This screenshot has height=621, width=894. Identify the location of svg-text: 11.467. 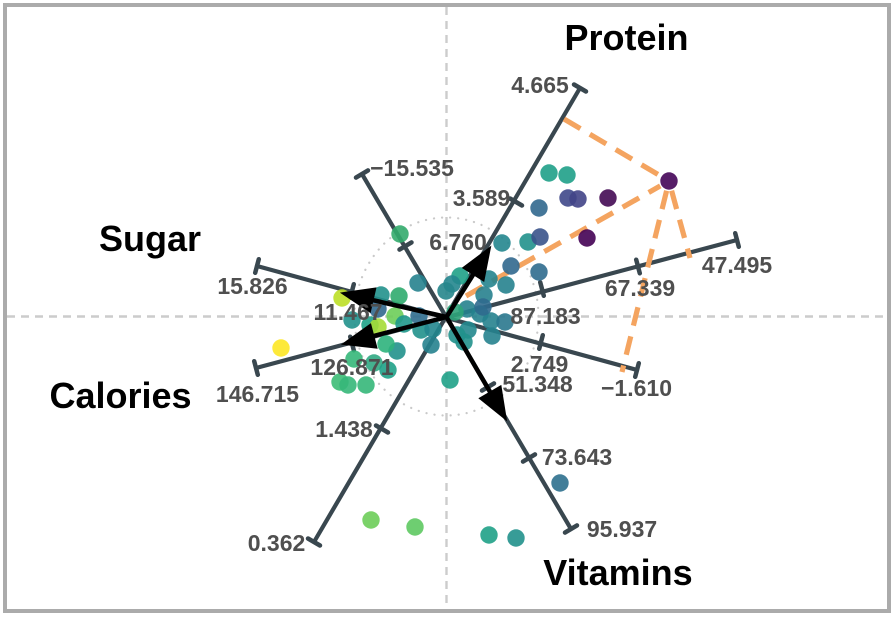
(347, 312).